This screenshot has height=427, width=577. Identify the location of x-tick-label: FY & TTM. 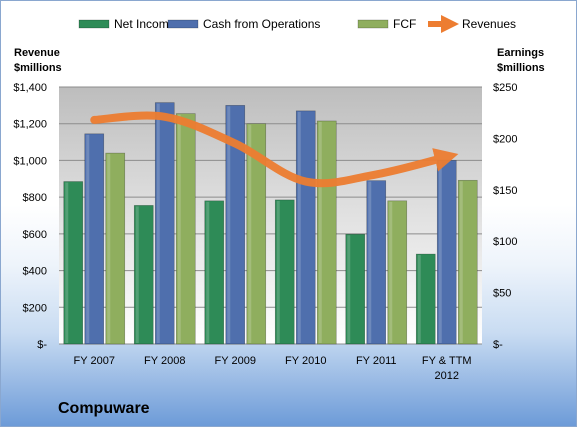
(447, 361).